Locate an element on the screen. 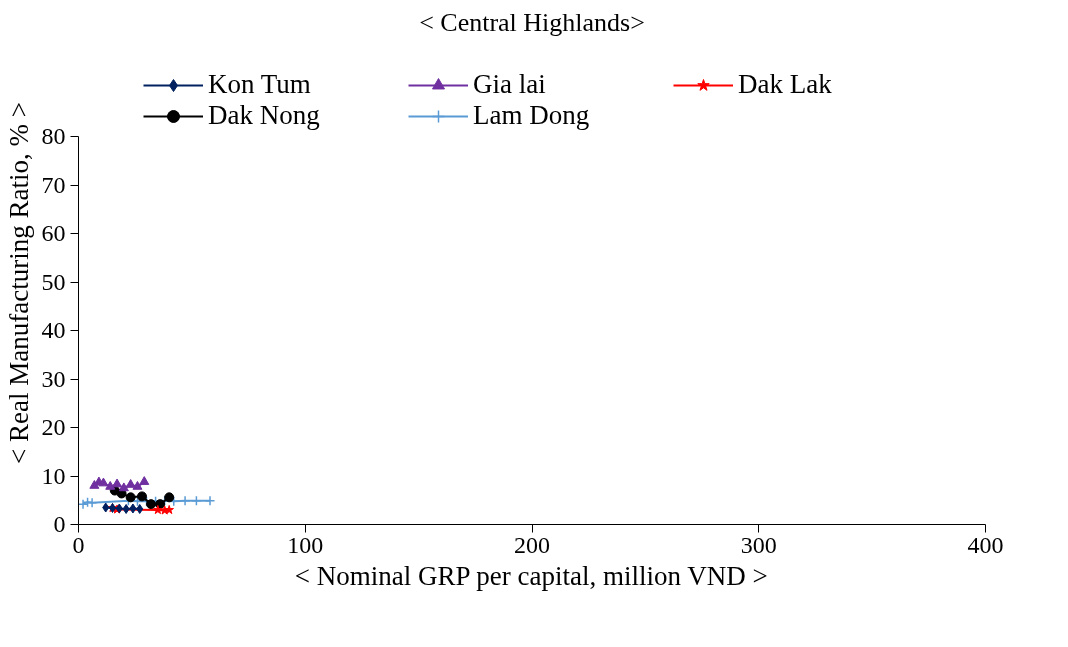 The image size is (1068, 647). legend-label: Dak Nong is located at coordinates (264, 115).